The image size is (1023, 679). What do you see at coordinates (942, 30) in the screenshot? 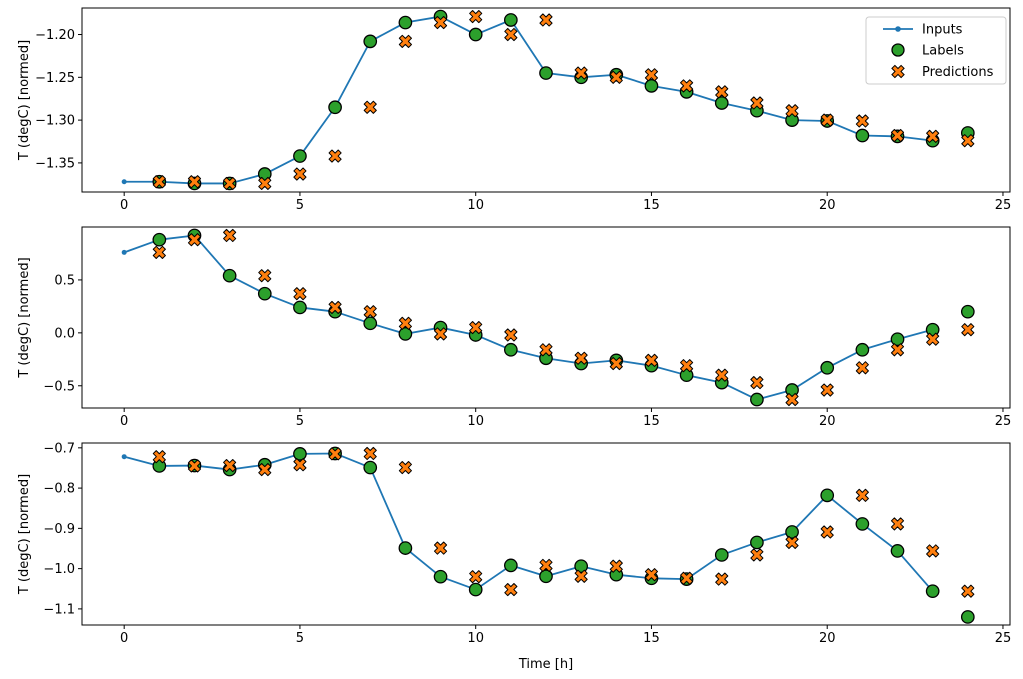
I see `legend-label: Inputs` at bounding box center [942, 30].